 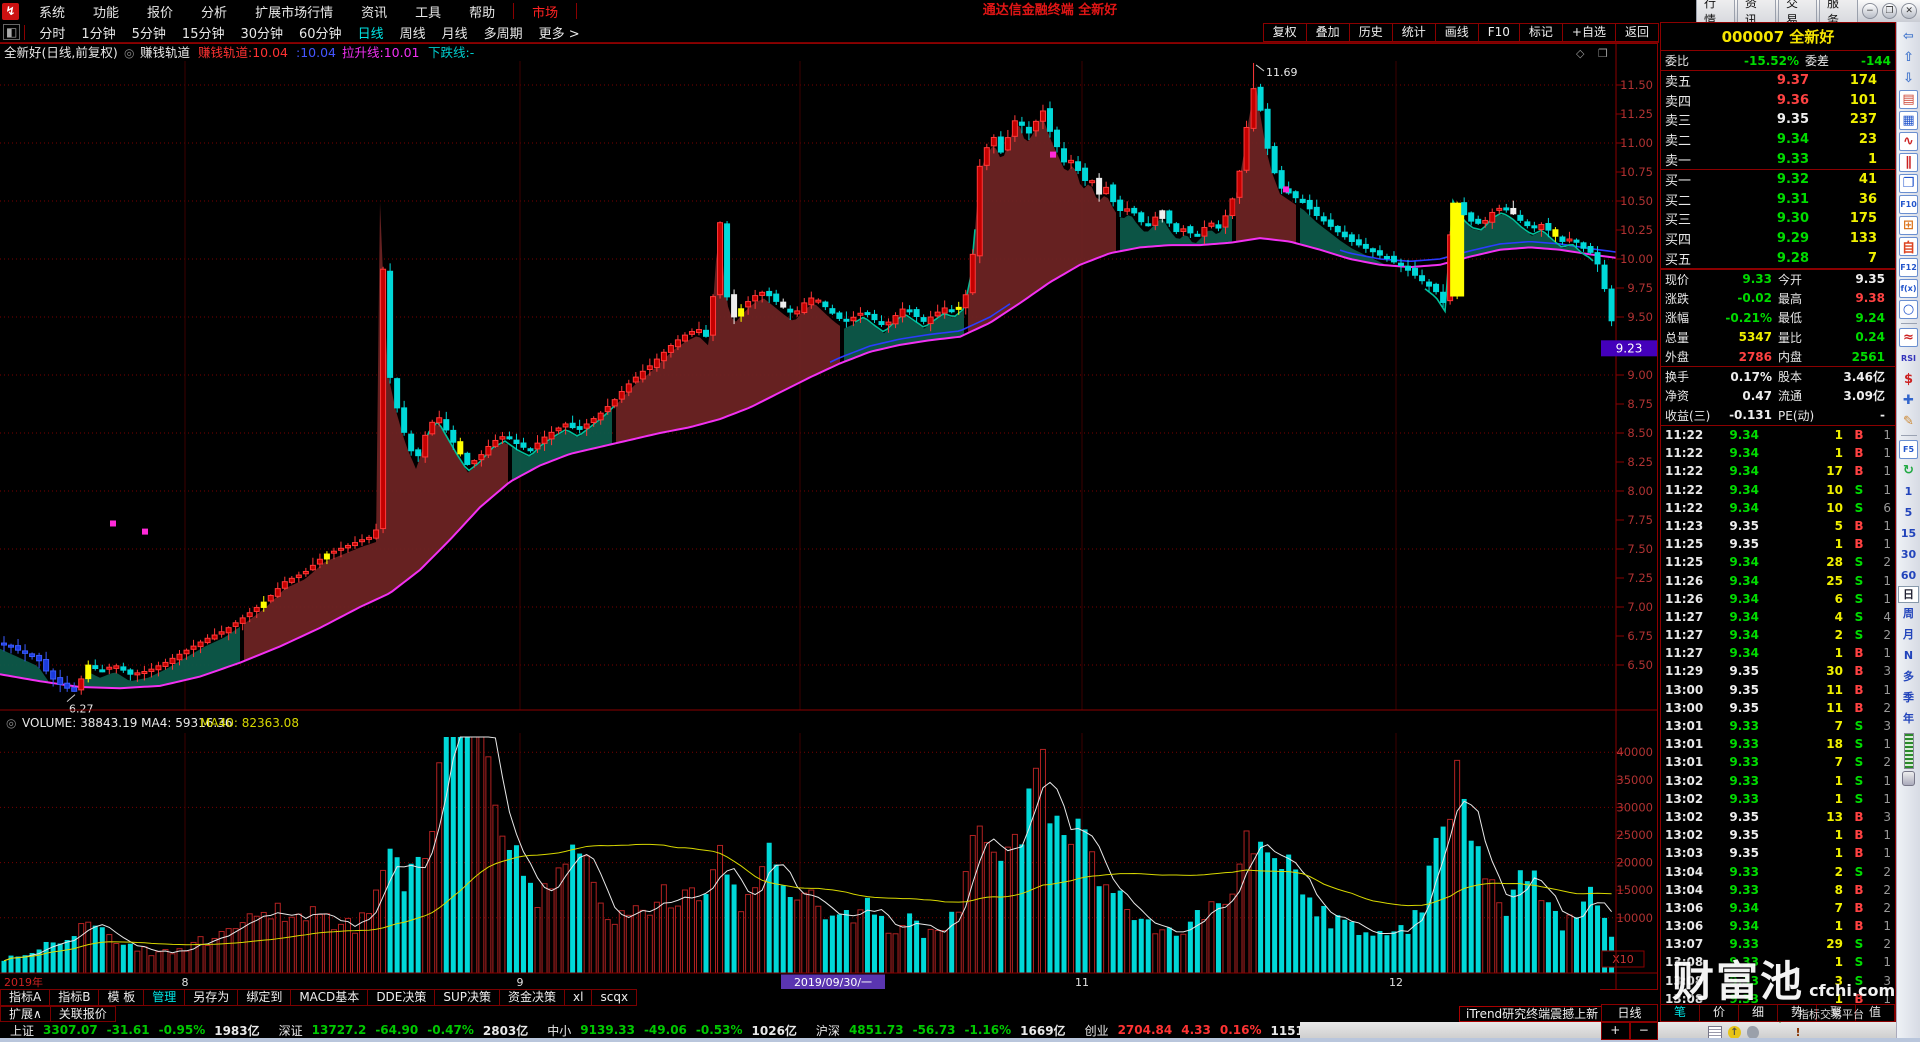 What do you see at coordinates (1908, 337) in the screenshot?
I see `wave-indicator-icon: ≈` at bounding box center [1908, 337].